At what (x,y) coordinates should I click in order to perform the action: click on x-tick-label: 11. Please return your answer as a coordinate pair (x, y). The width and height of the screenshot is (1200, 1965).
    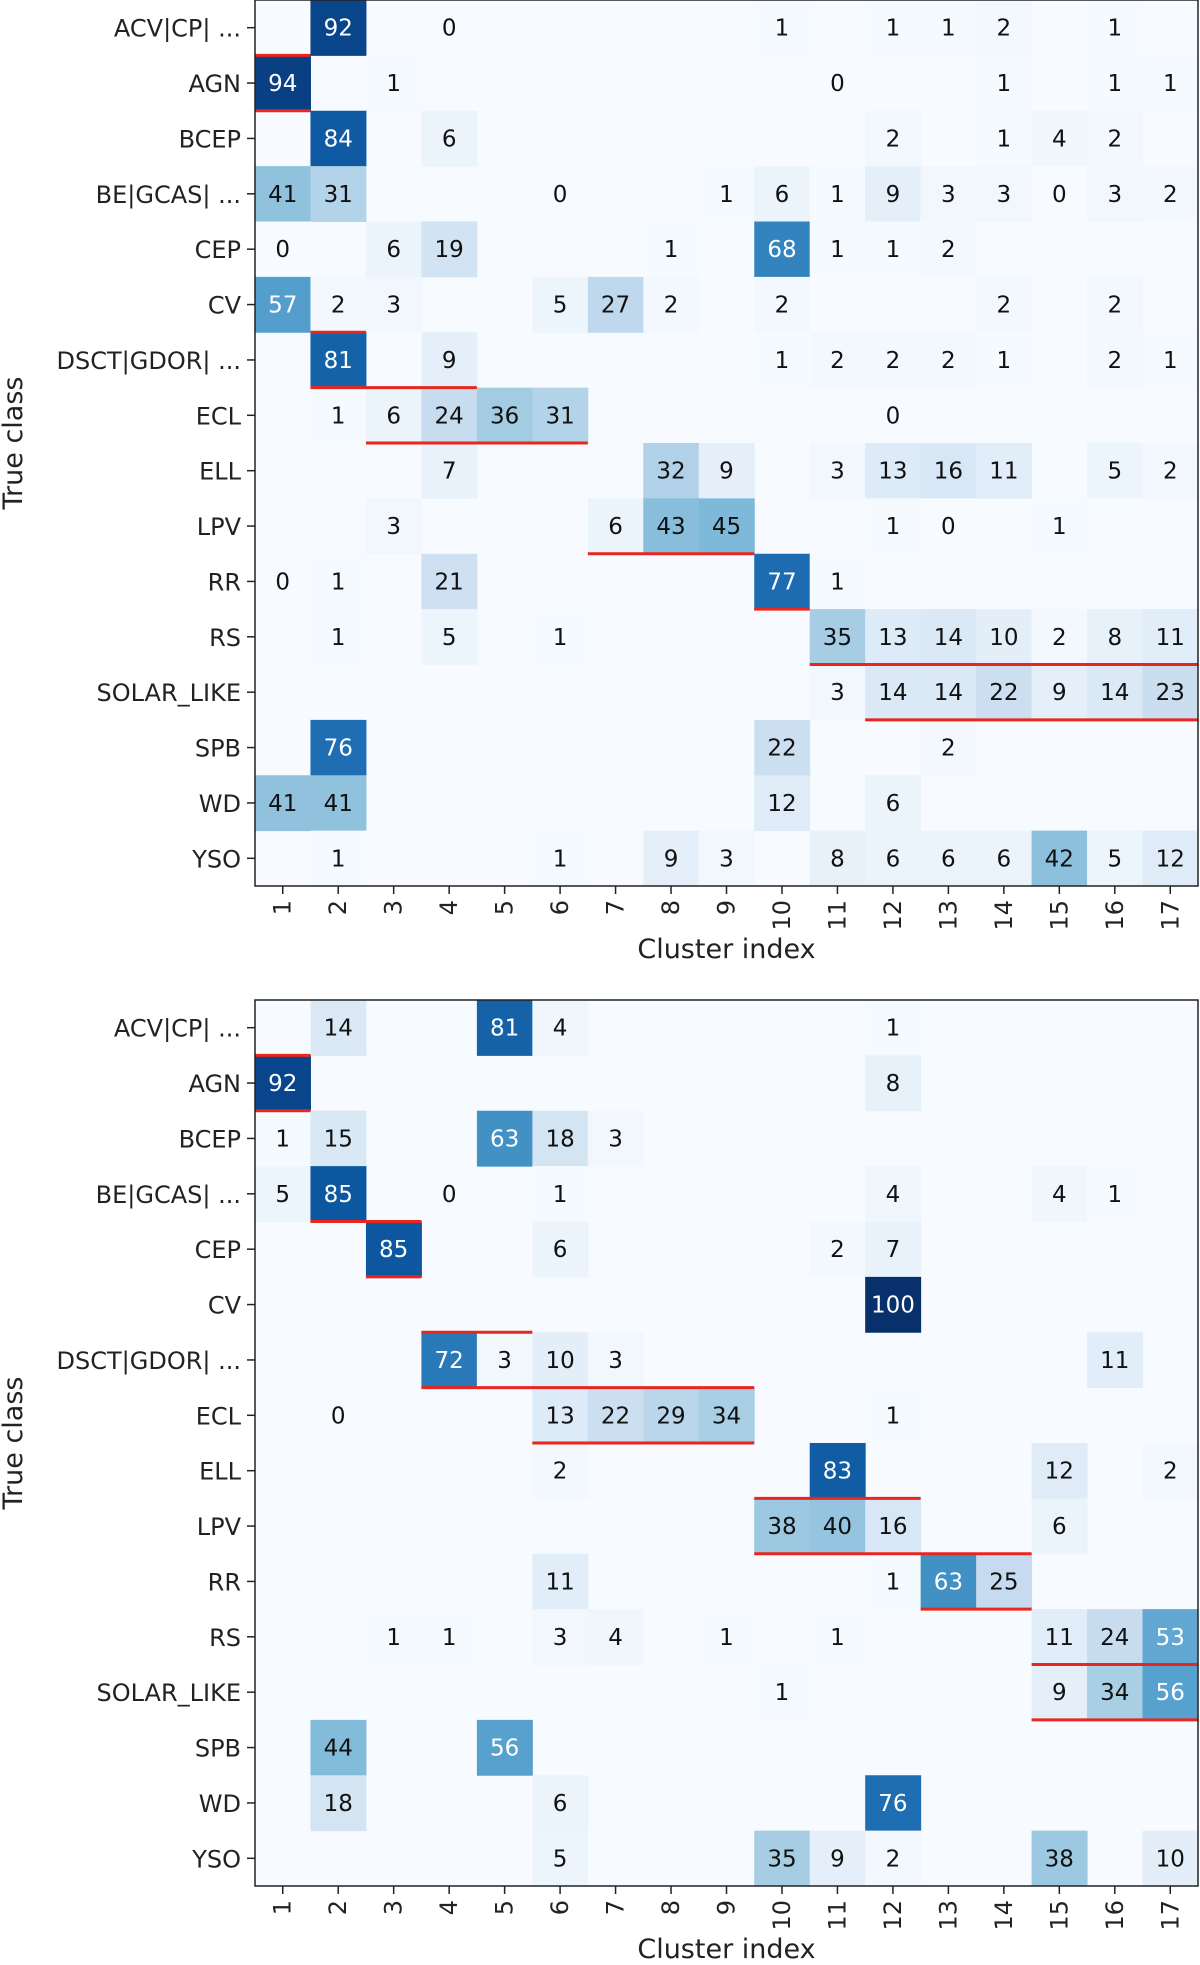
    Looking at the image, I should click on (837, 1915).